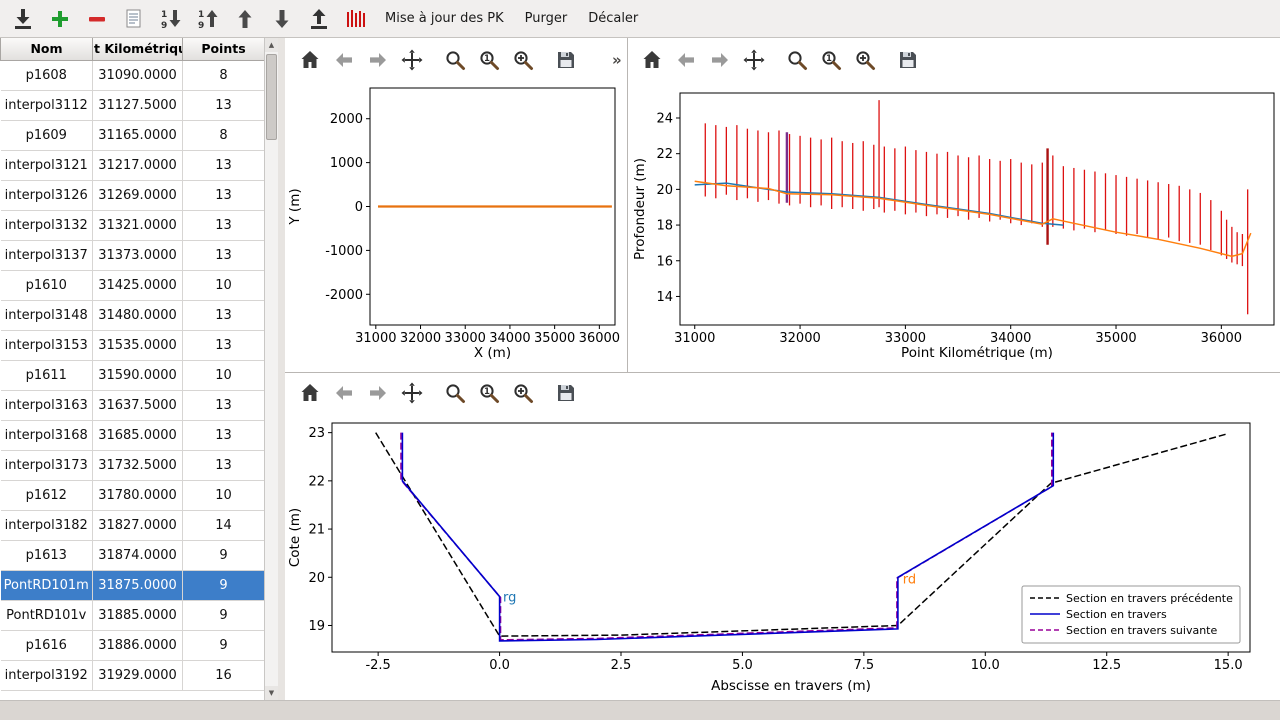  What do you see at coordinates (132, 165) in the screenshot?
I see `table-row: interpol3121 31217.0000 13` at bounding box center [132, 165].